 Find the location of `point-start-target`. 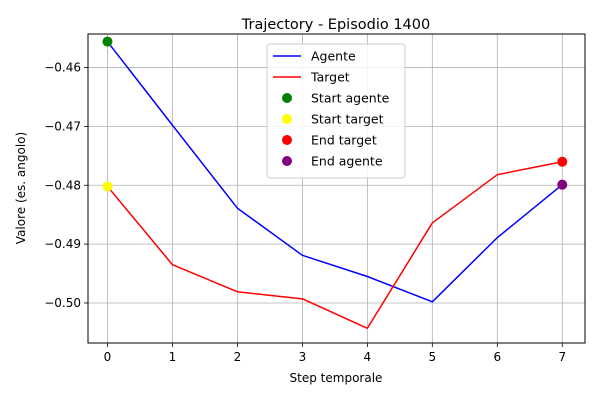

point-start-target is located at coordinates (107, 186).